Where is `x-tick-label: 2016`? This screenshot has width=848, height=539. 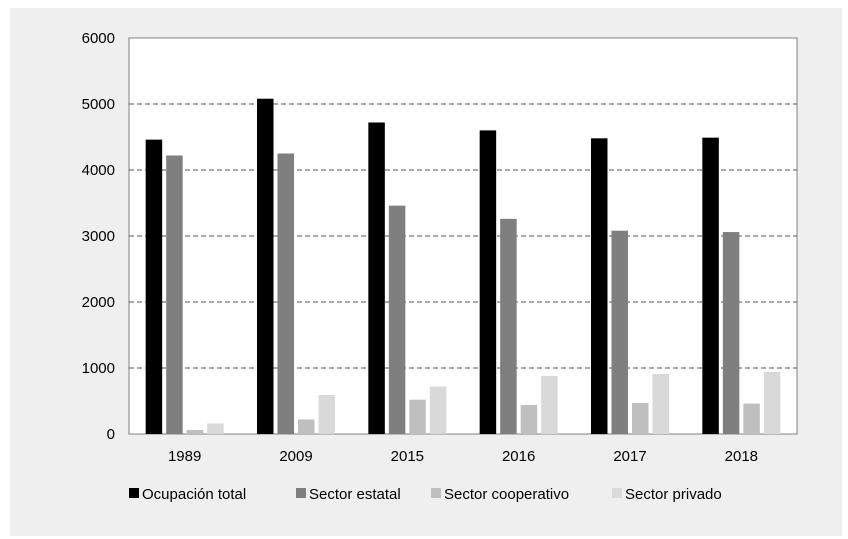
x-tick-label: 2016 is located at coordinates (518, 456).